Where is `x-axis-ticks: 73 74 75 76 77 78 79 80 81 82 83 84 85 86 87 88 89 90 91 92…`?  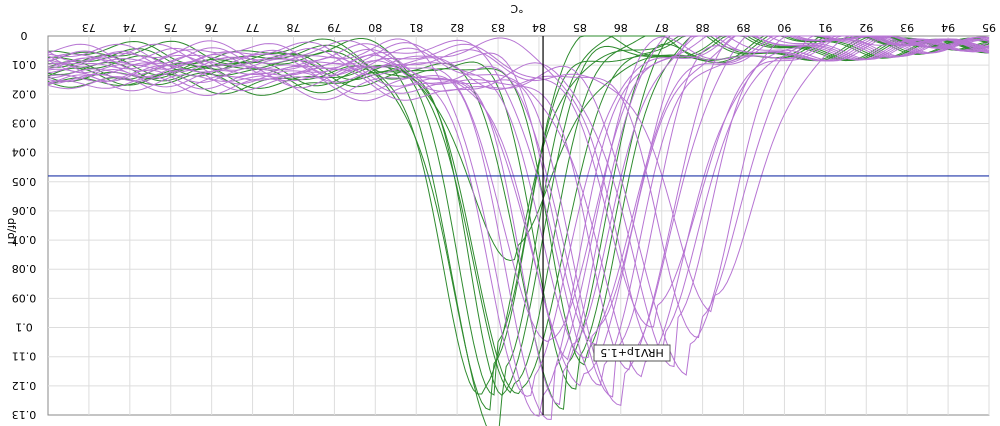 x-axis-ticks: 73 74 75 76 77 78 79 80 81 82 83 84 85 86 87 88 89 90 91 92… is located at coordinates (539, 27).